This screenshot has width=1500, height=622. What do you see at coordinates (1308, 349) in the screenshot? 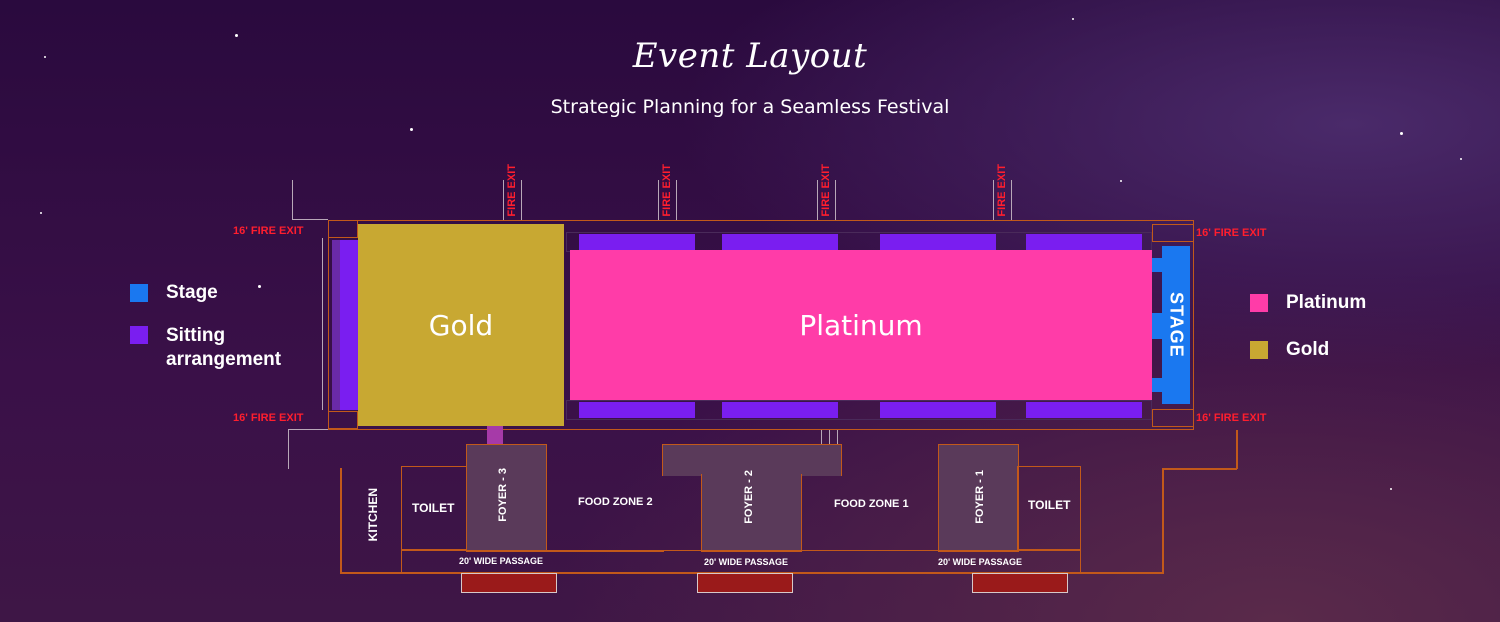
I see `legend-label: Gold` at bounding box center [1308, 349].